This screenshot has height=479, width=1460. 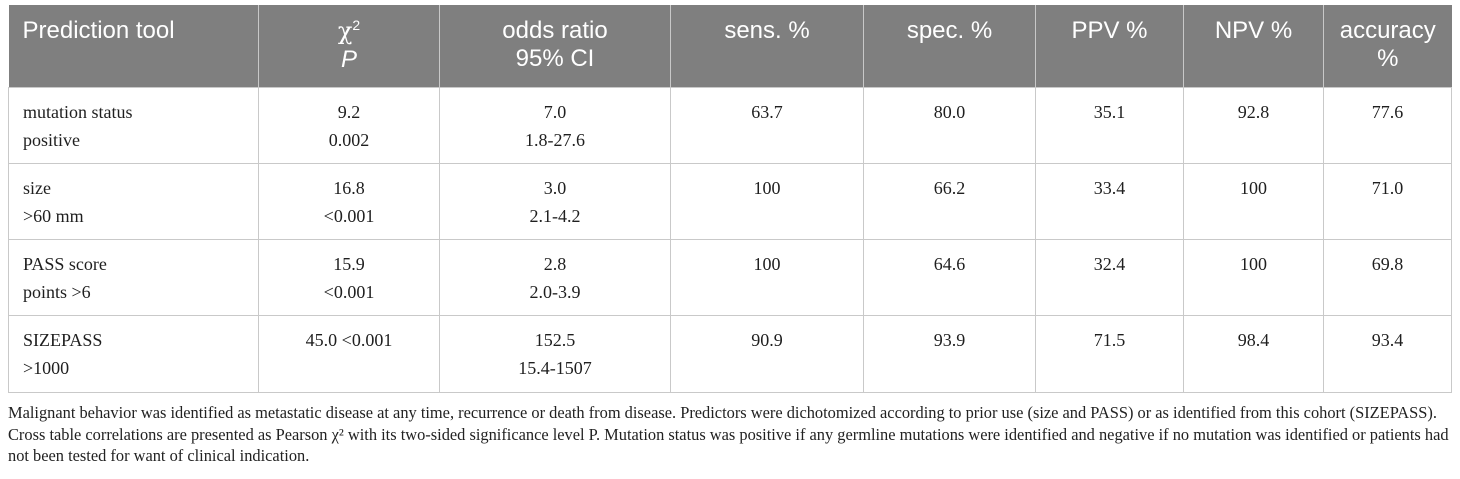 I want to click on cell-spec: 64.6, so click(x=949, y=277).